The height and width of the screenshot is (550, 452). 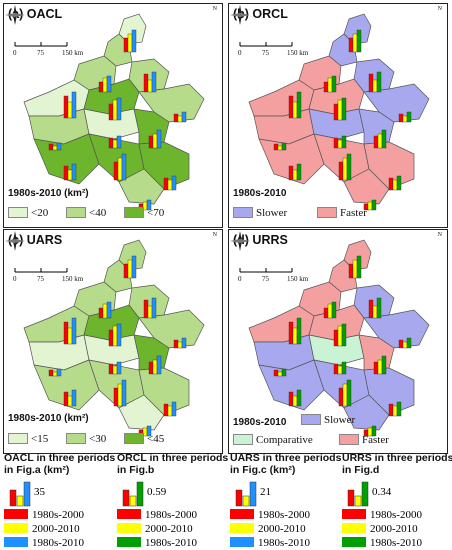 I want to click on reference-bar: 0.59, so click(x=173, y=493).